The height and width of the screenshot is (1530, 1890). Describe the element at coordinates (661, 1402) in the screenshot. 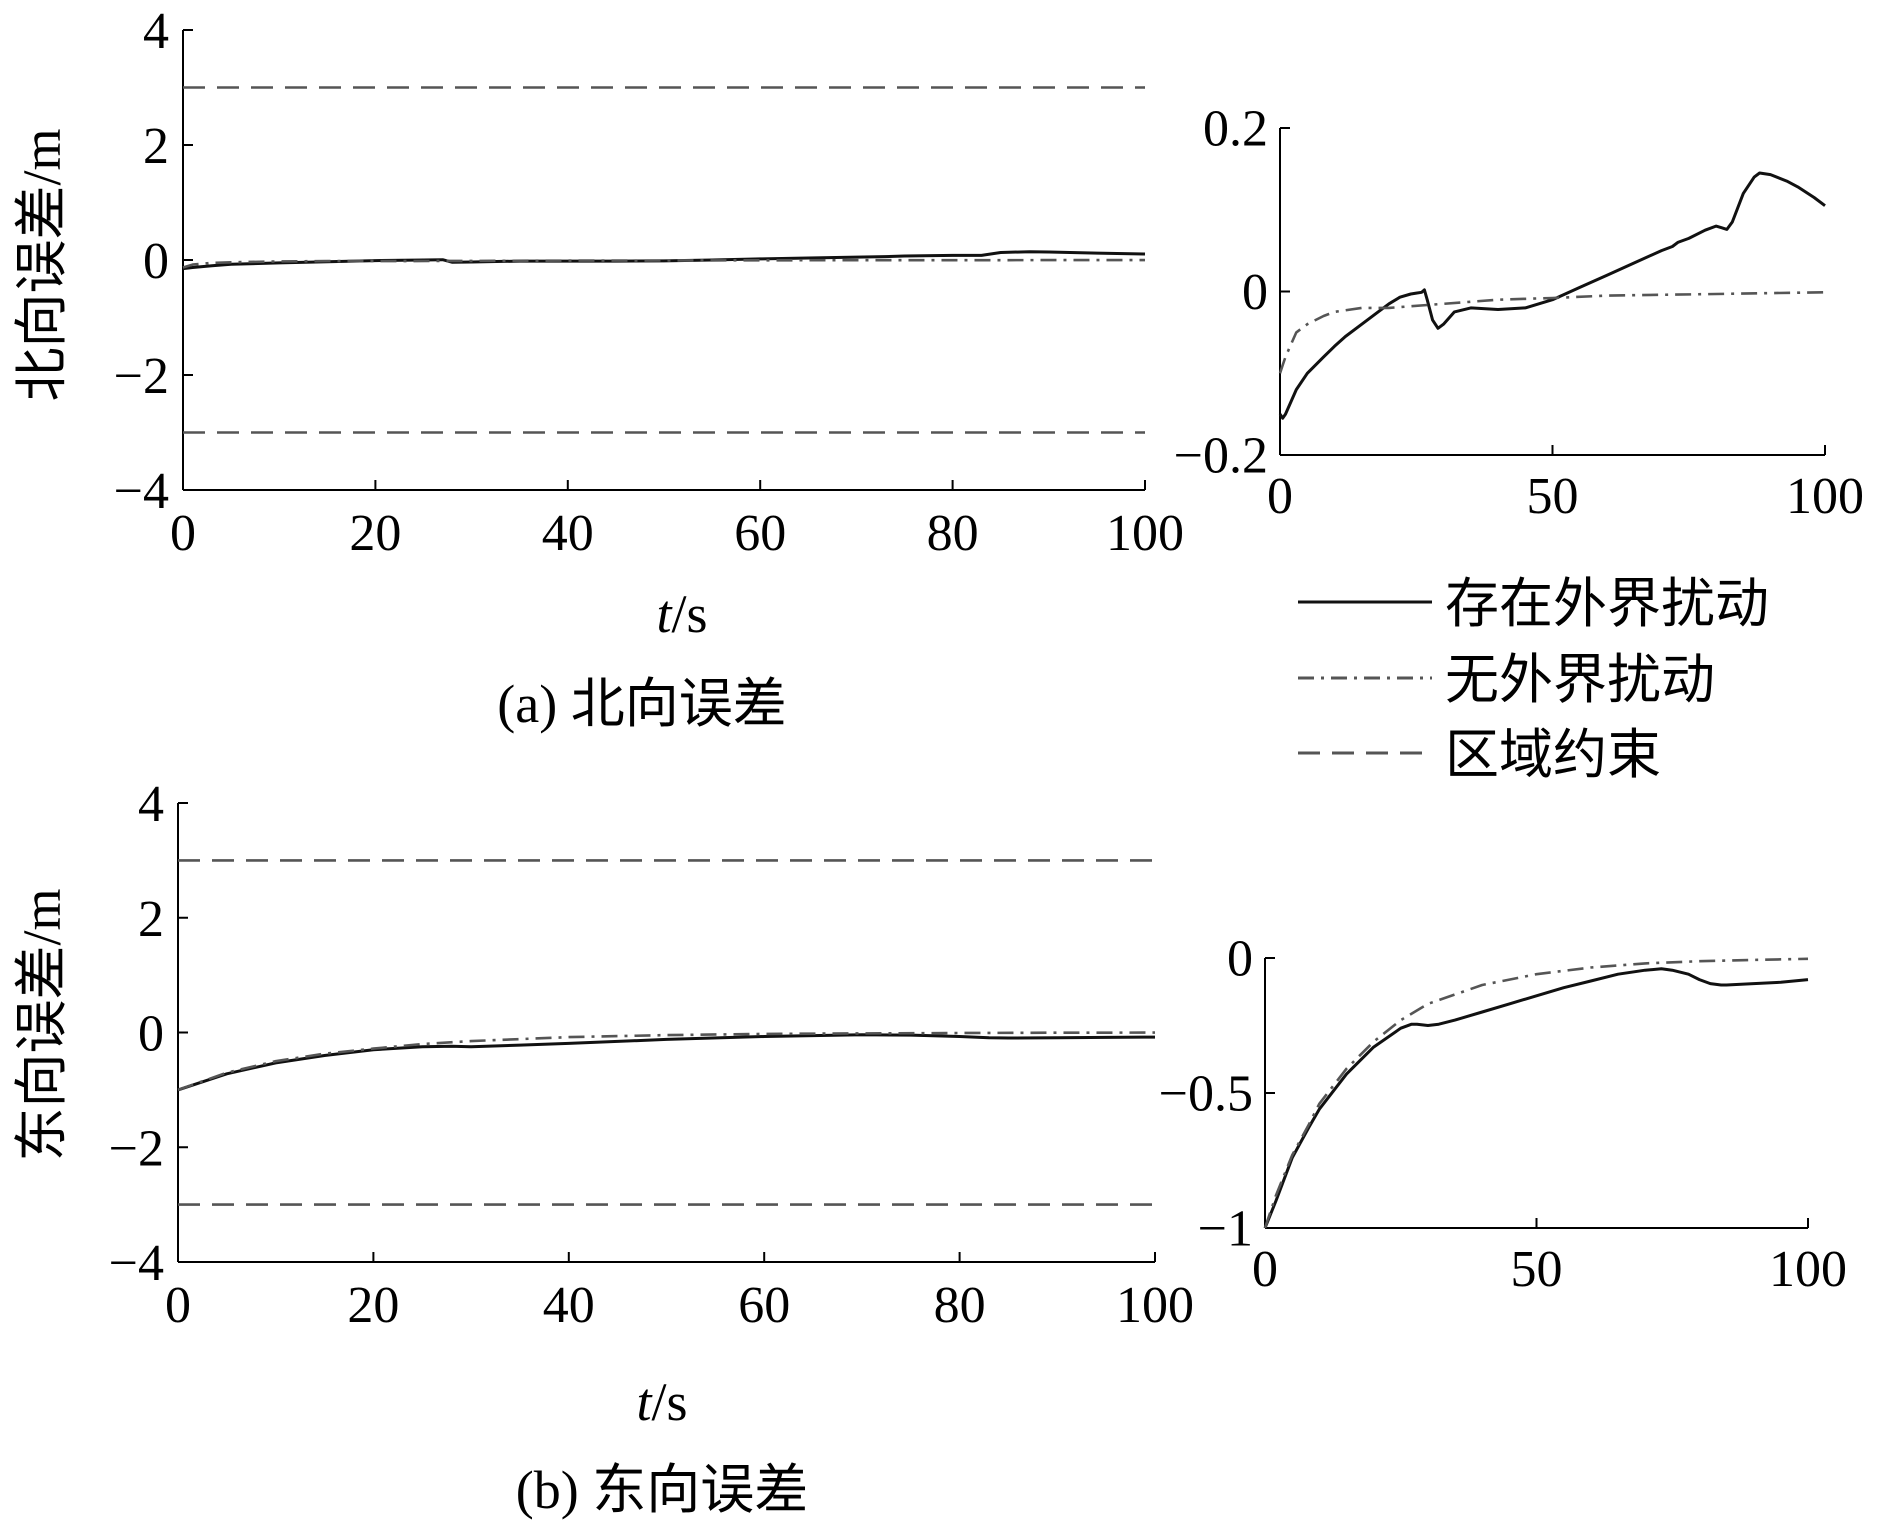

I see `east-xlabel: t/s` at that location.